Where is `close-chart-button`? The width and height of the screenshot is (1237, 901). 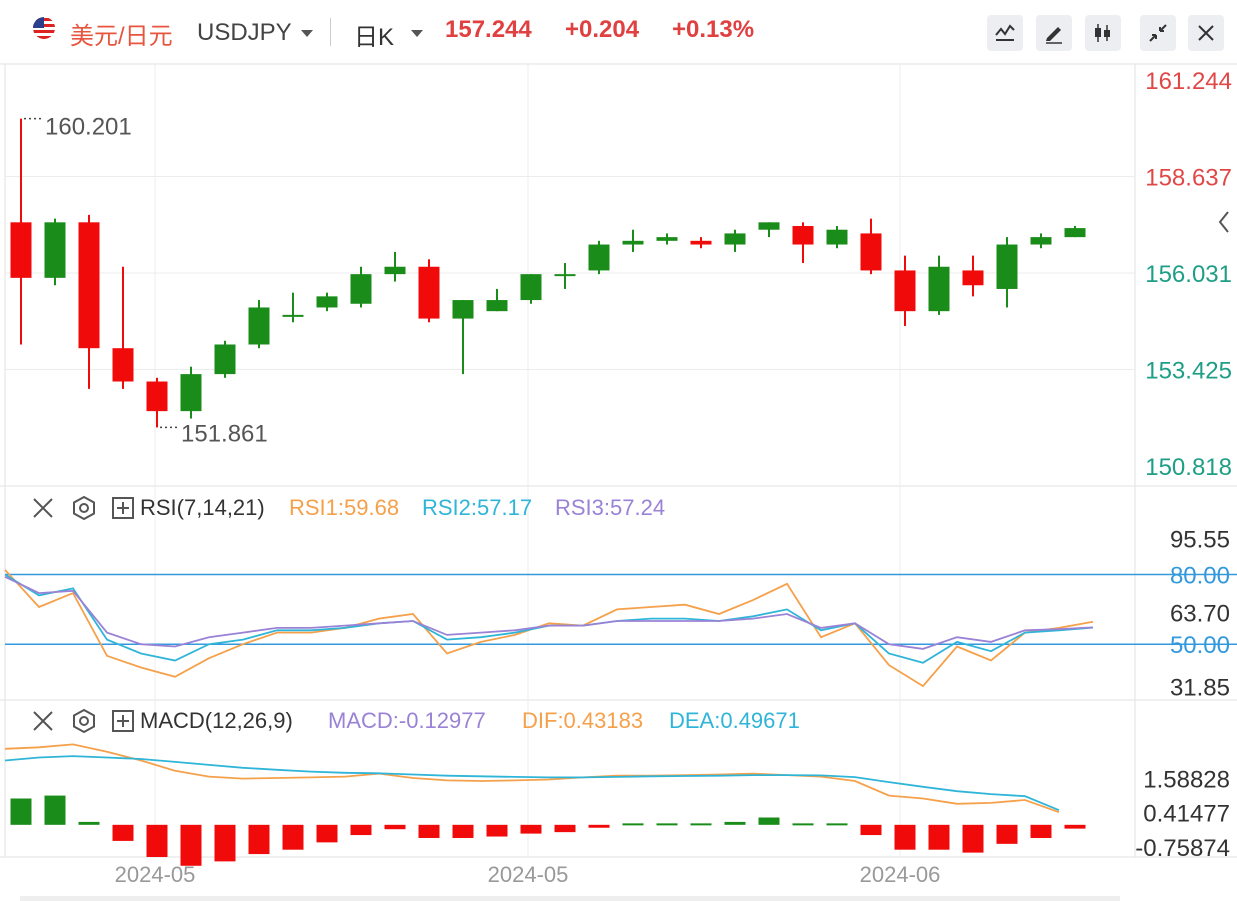 close-chart-button is located at coordinates (1206, 33).